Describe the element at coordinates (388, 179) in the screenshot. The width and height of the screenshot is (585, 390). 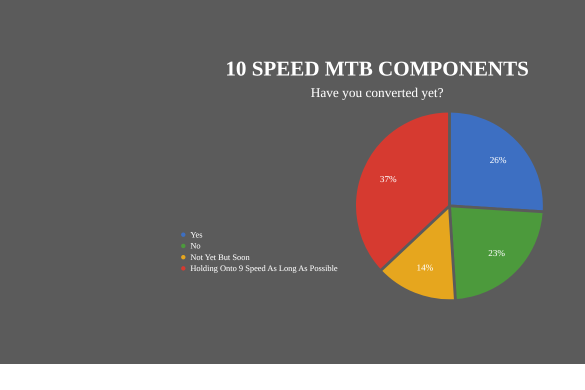
I see `data-label: 37%` at that location.